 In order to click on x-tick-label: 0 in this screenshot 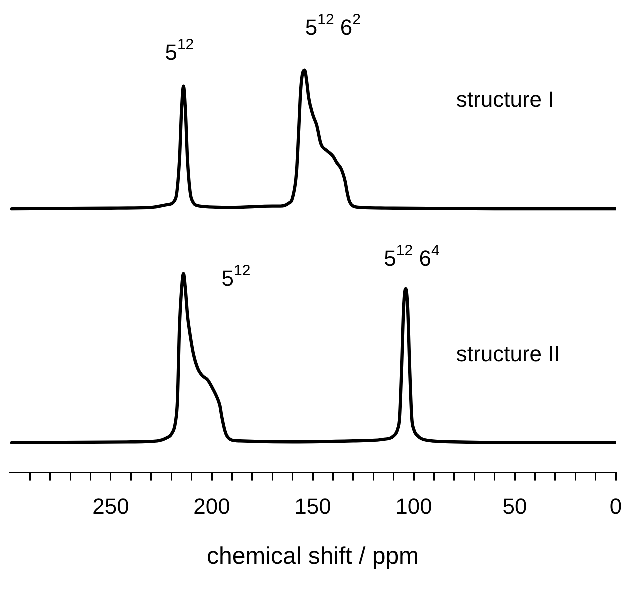, I will do `click(616, 507)`.